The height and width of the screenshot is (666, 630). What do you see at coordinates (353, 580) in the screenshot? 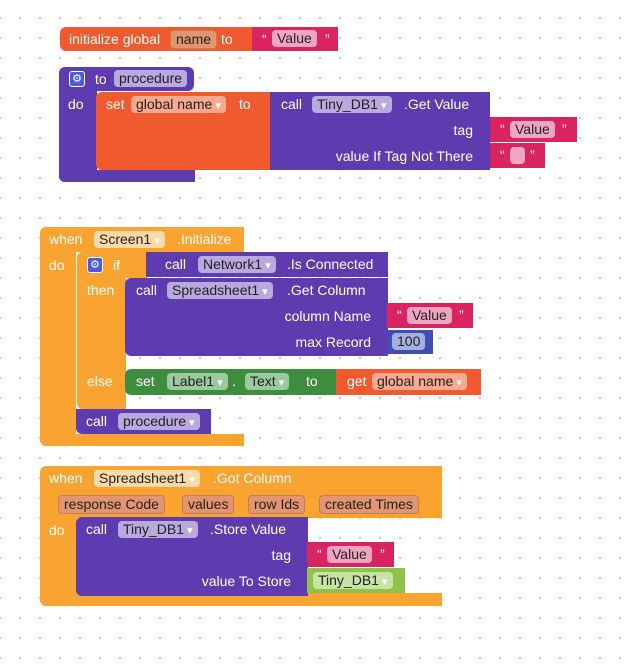
I see `tinydb-component-dropdown: Tiny_DB1` at bounding box center [353, 580].